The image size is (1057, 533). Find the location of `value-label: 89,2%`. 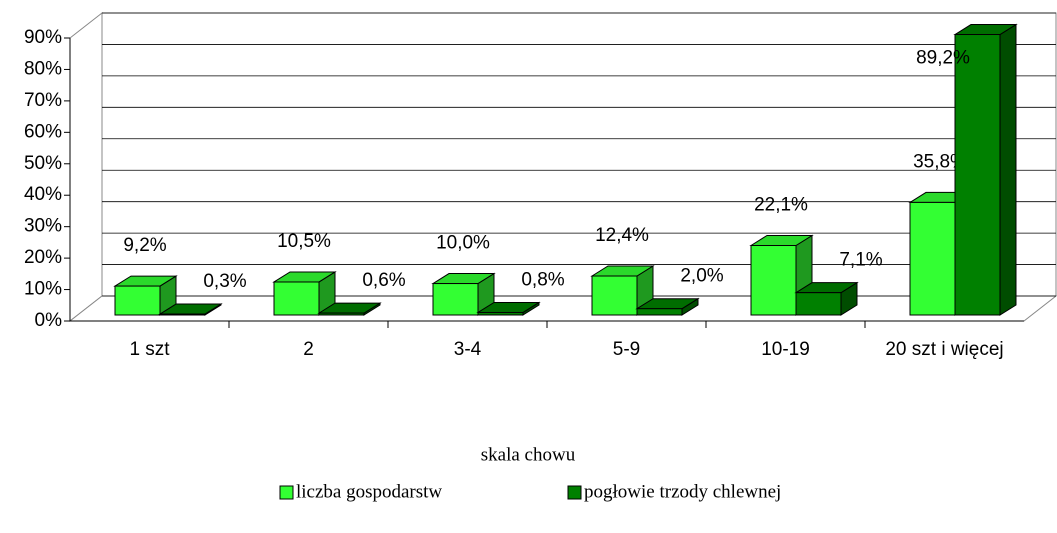

value-label: 89,2% is located at coordinates (943, 58).